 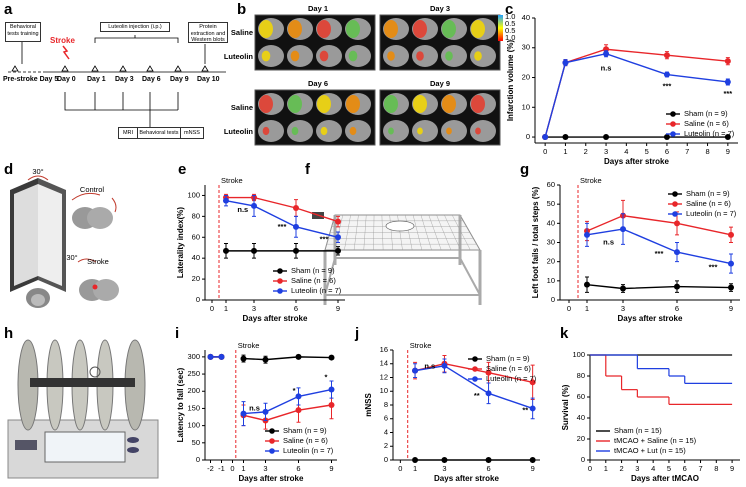 I want to click on x-tick-label: -2, so click(x=210, y=468).